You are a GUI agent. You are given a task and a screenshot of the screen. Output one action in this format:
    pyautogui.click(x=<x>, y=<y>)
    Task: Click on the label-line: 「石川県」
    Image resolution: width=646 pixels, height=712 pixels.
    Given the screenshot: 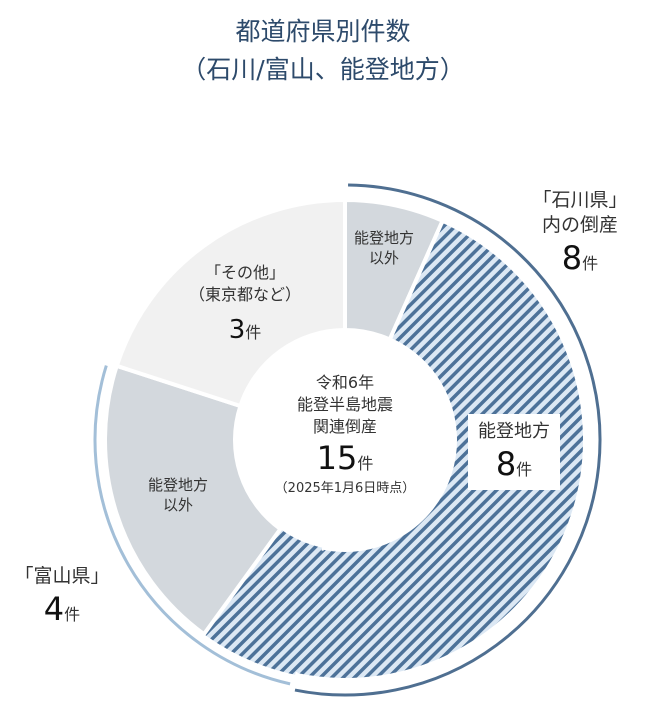 What is the action you would take?
    pyautogui.click(x=580, y=200)
    